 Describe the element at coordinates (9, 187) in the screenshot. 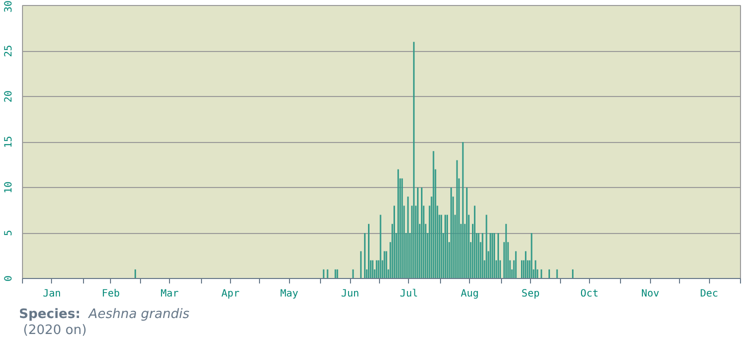

I see `y-tick-label: 10` at that location.